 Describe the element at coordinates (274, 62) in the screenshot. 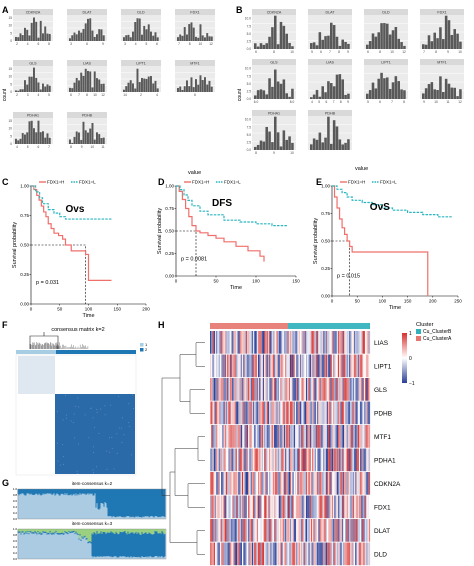

I see `facet-strip` at that location.